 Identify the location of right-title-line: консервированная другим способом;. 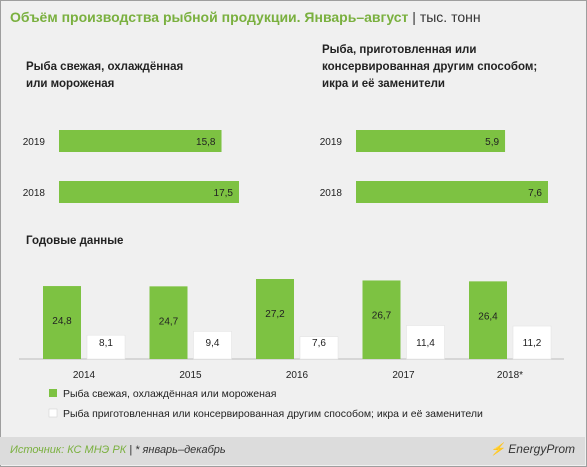
(430, 67).